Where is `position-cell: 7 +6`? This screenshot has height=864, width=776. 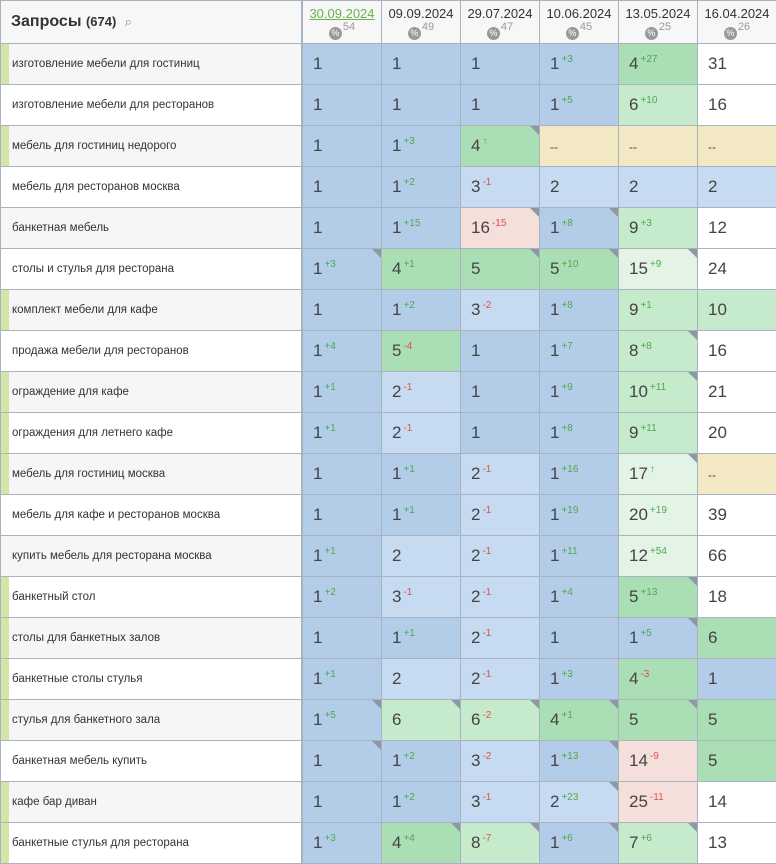 position-cell: 7 +6 is located at coordinates (658, 843).